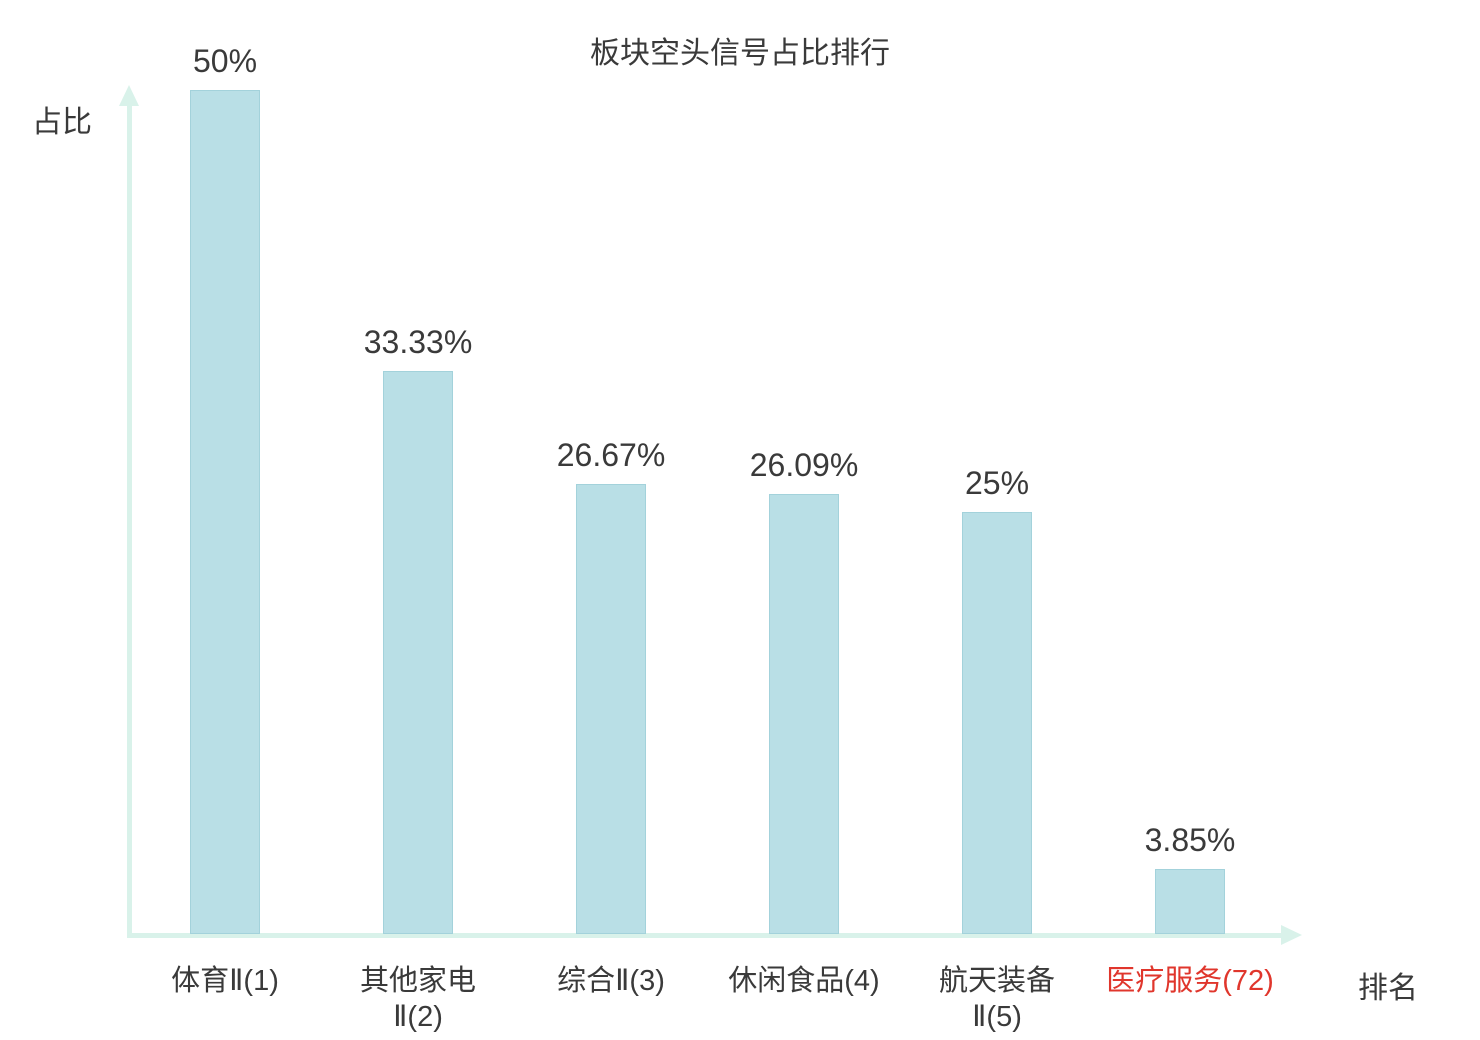 The height and width of the screenshot is (1040, 1480). I want to click on bar-category-label: 航天装备 Ⅱ(5), so click(997, 999).